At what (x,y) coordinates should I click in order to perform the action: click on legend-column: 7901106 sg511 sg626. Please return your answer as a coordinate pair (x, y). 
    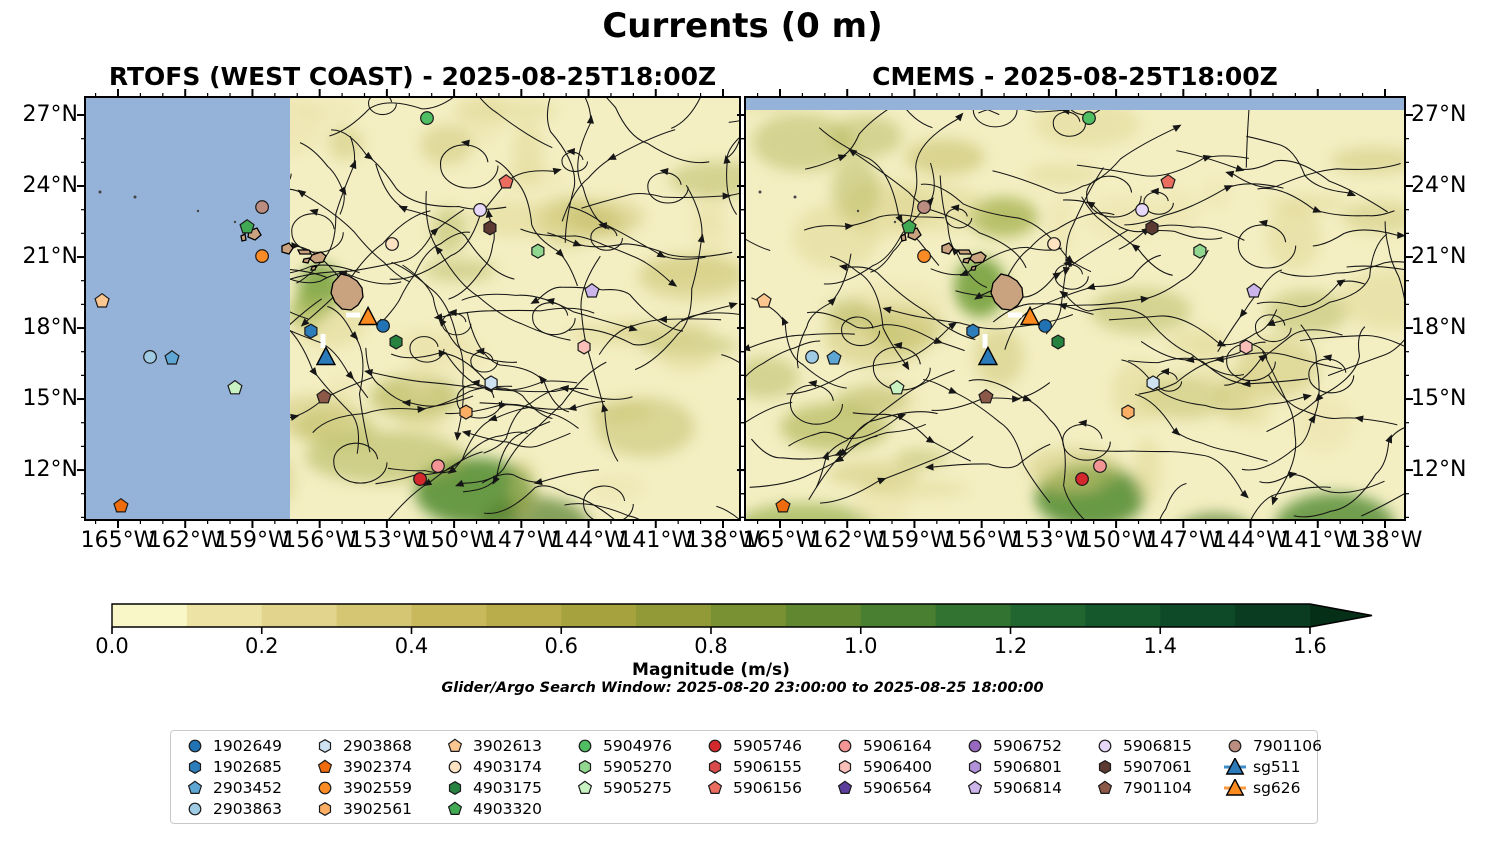
    Looking at the image, I should click on (1273, 766).